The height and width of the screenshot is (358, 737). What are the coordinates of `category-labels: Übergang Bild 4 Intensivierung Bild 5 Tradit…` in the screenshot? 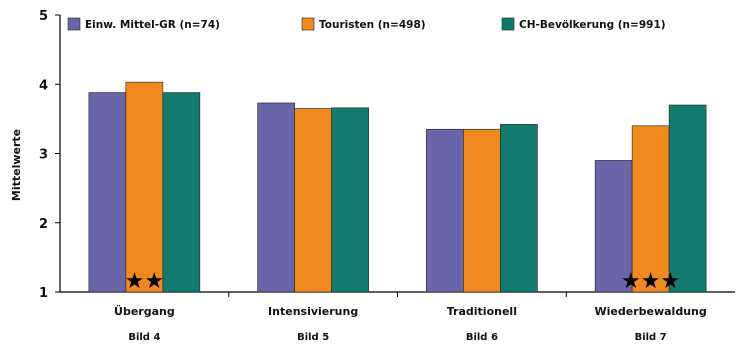 It's located at (410, 323).